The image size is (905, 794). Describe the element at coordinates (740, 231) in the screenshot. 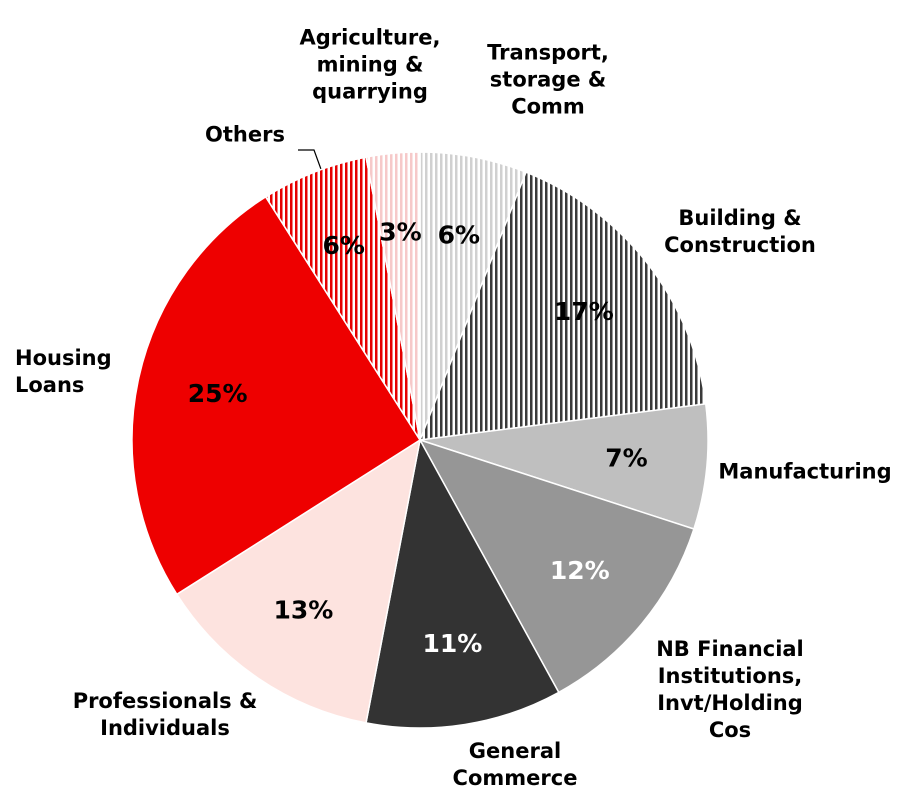

I see `category-label: Building & Construction` at that location.